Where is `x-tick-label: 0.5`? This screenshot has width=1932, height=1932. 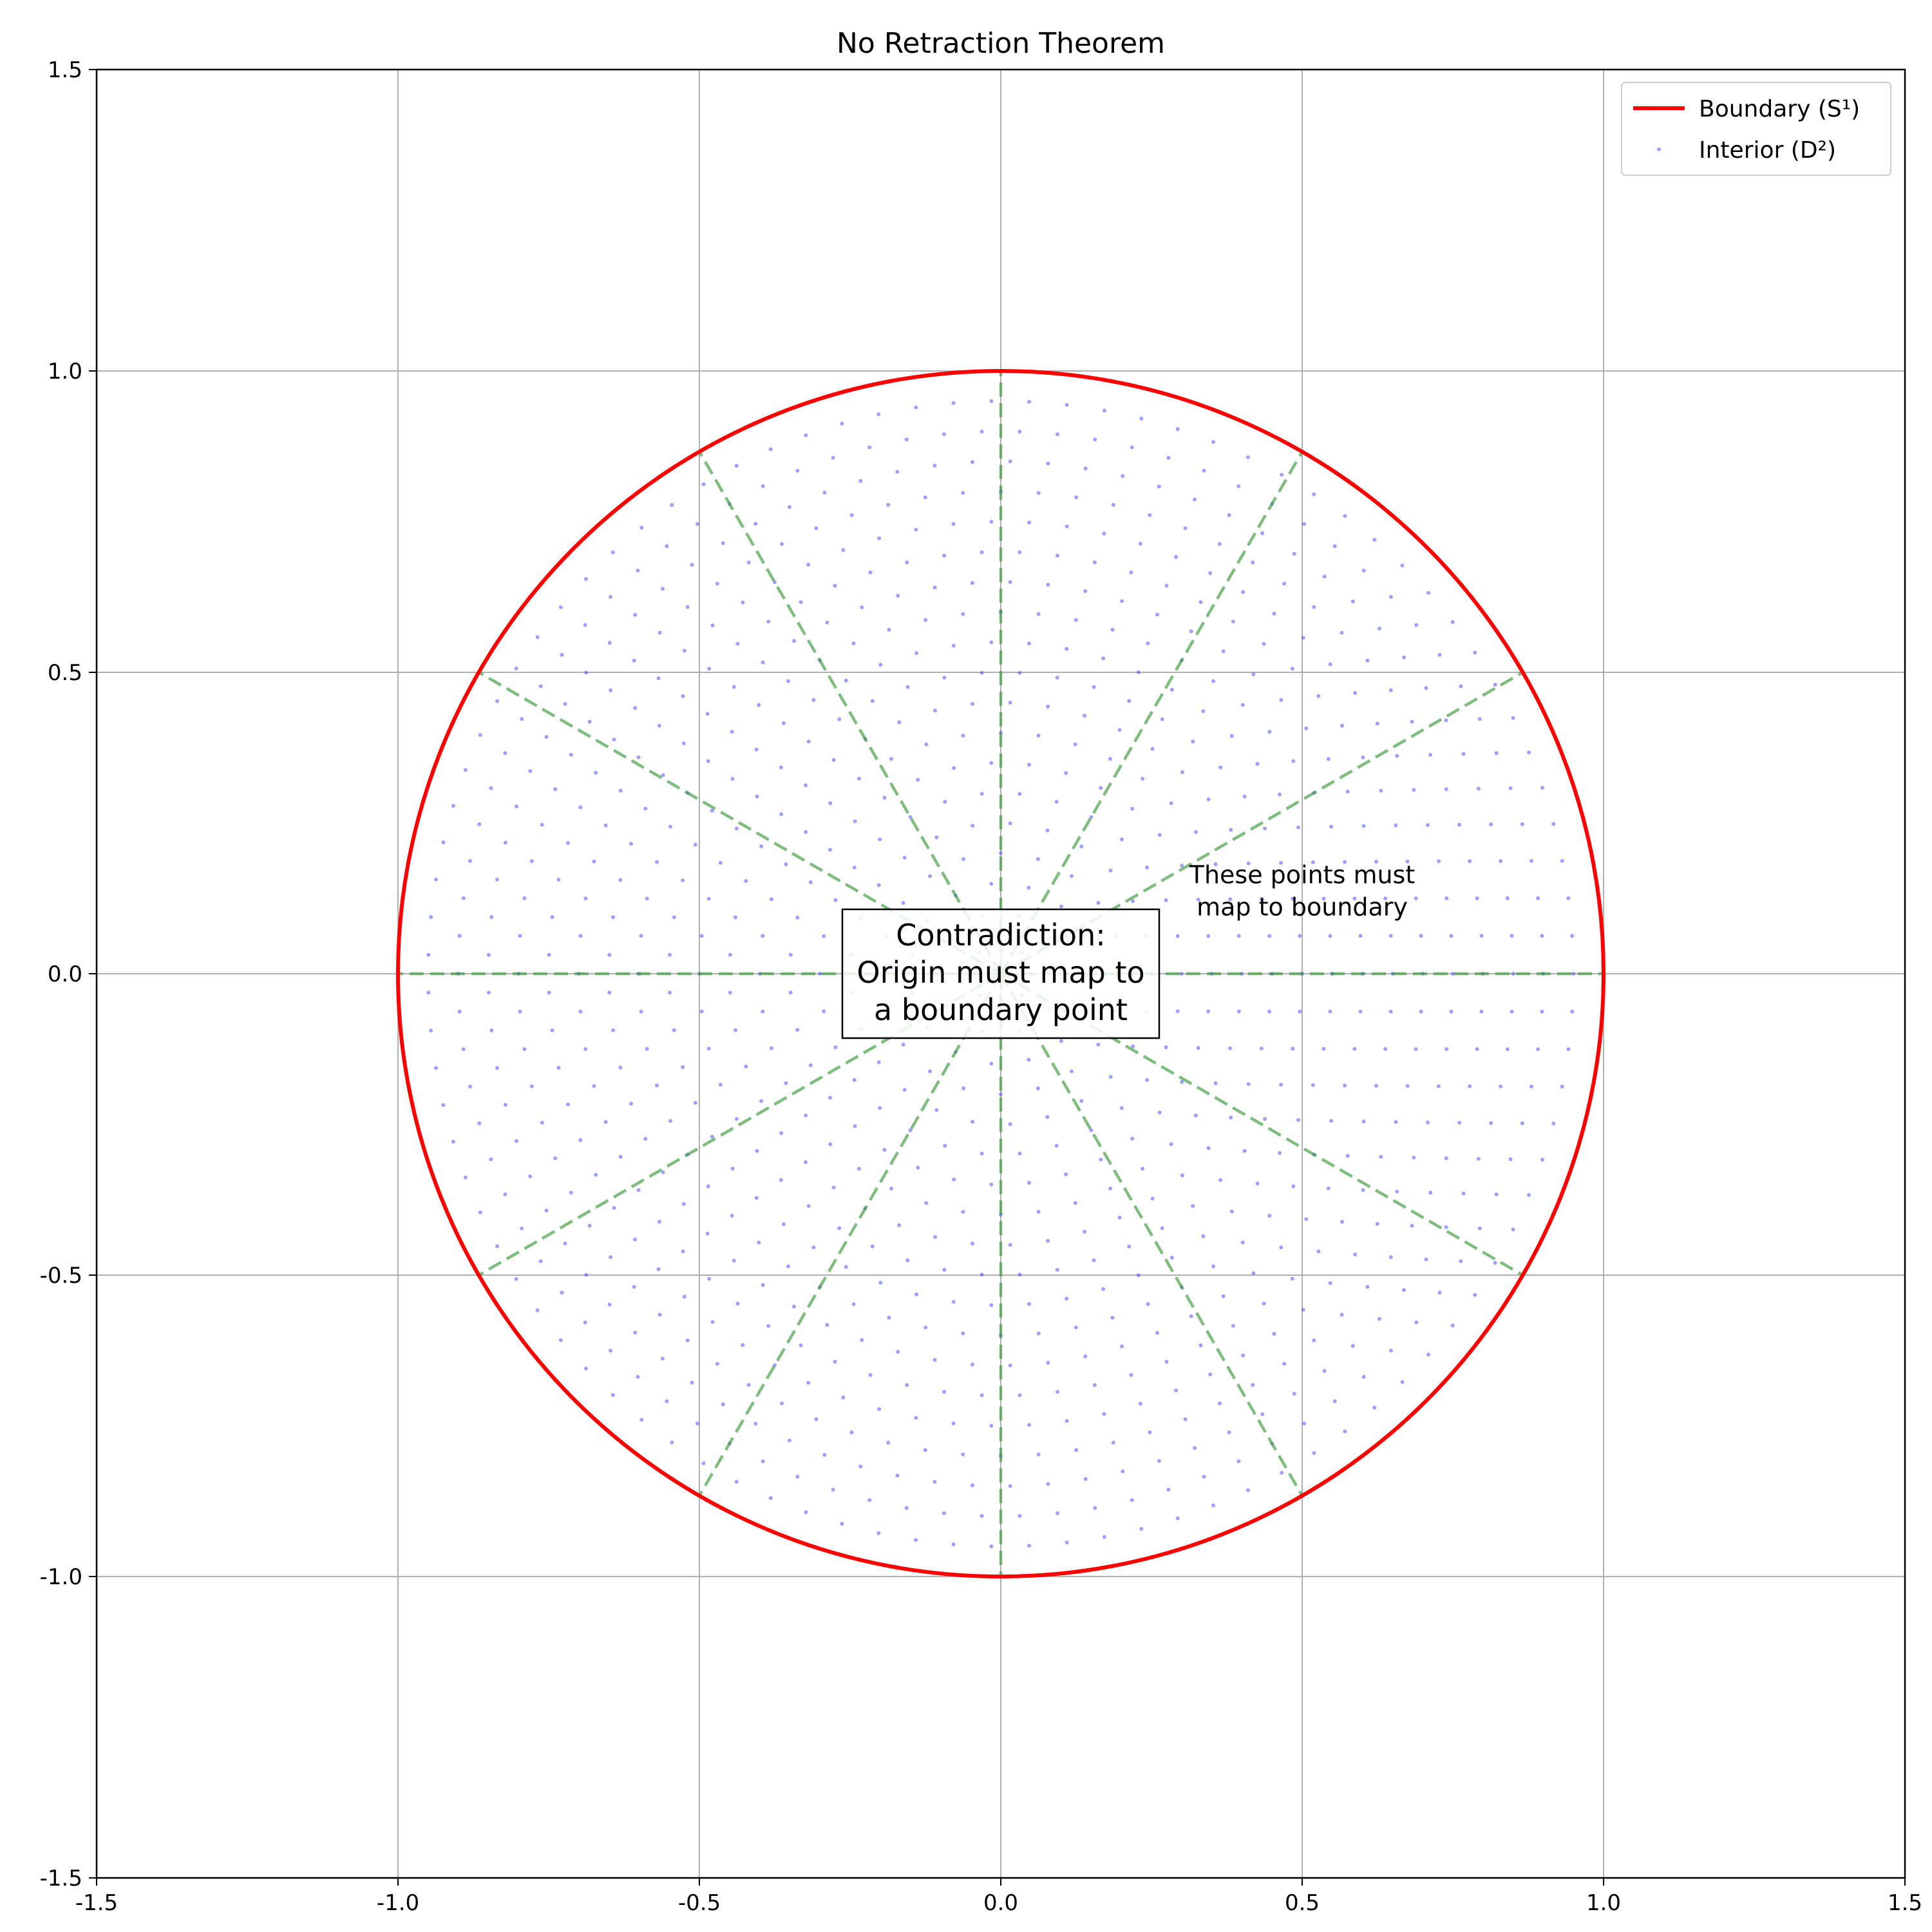 x-tick-label: 0.5 is located at coordinates (1302, 1903).